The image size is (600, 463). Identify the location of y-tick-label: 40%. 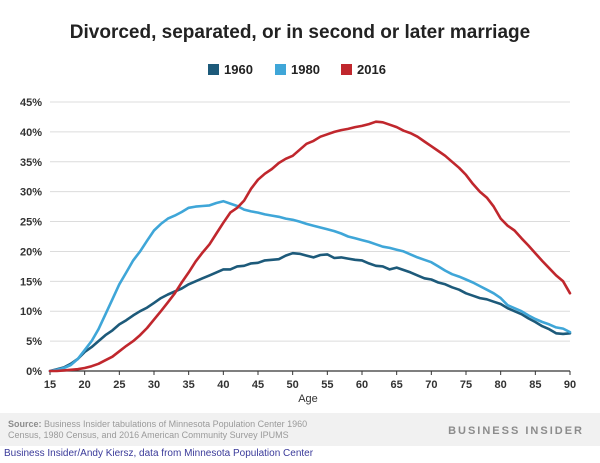
(31, 133).